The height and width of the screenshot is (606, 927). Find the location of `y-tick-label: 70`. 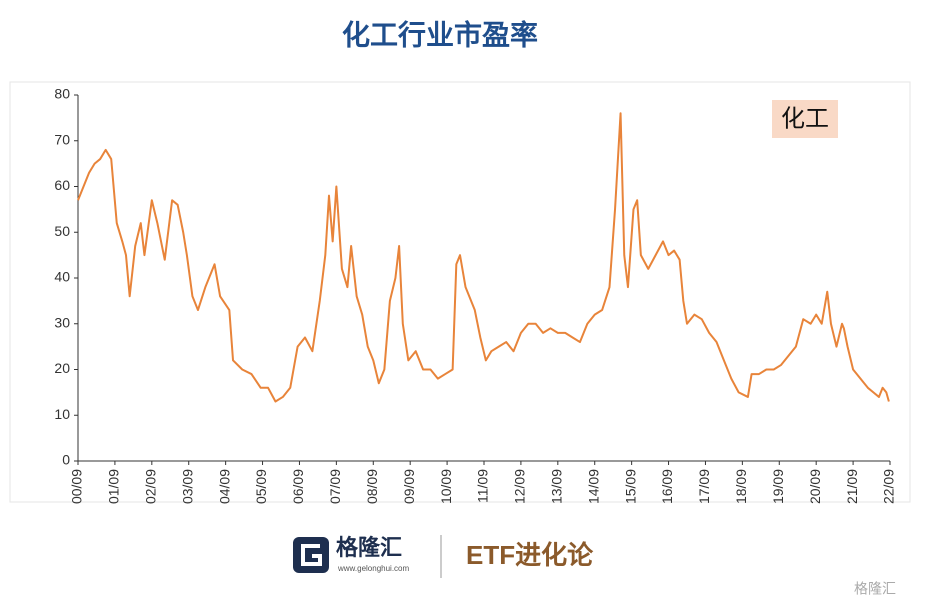

y-tick-label: 70 is located at coordinates (62, 139).